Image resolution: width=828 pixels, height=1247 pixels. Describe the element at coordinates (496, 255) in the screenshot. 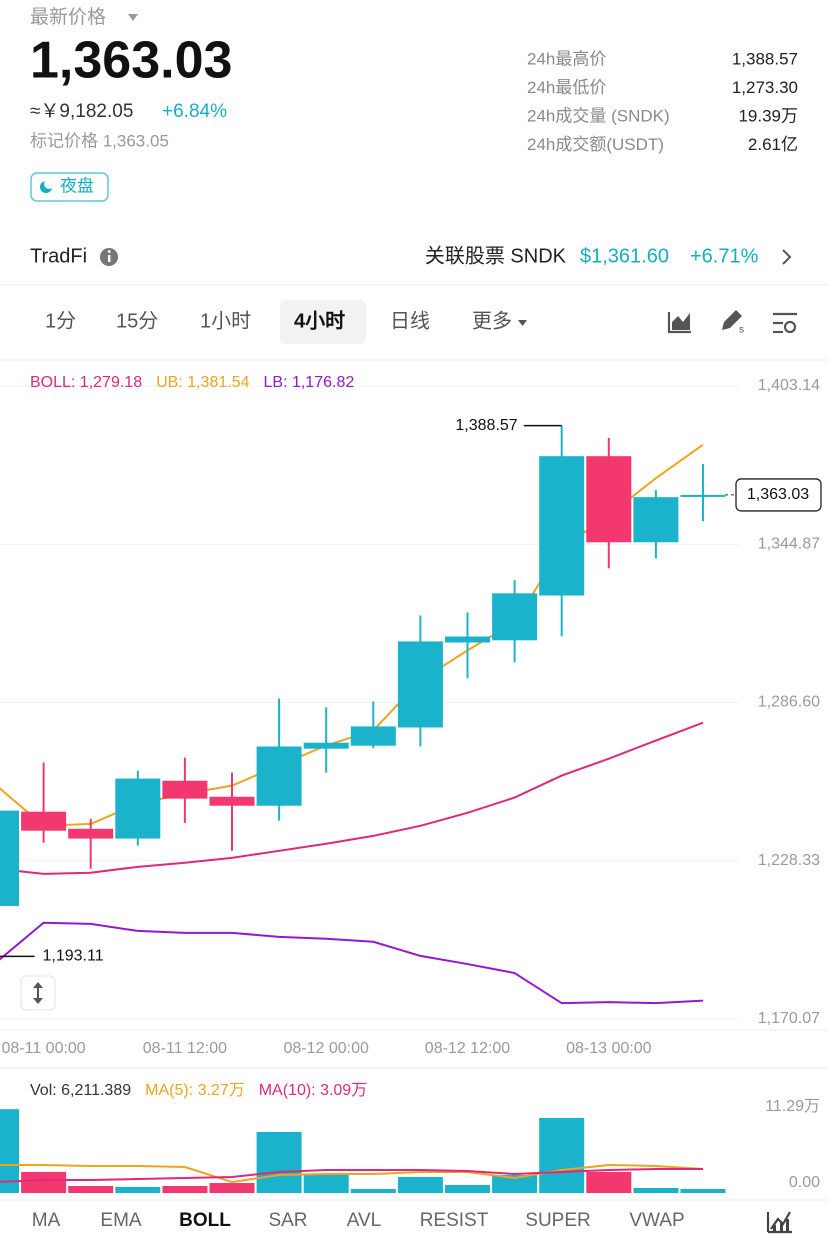

I see `linked-stock: 关联股票 SNDK` at that location.